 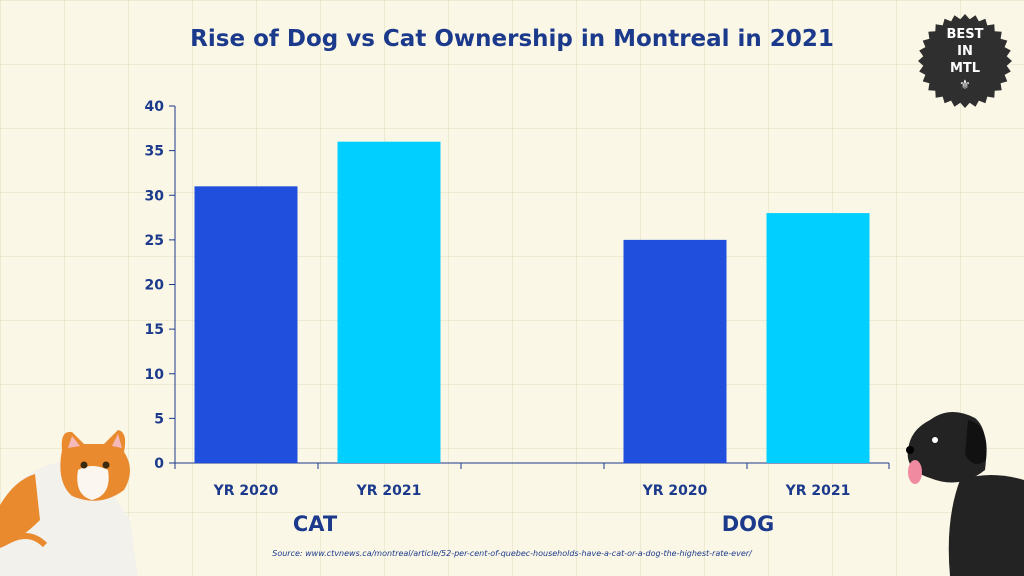 I want to click on best-in-mtl-badge: BEST IN MTL ⚜, so click(x=965, y=61).